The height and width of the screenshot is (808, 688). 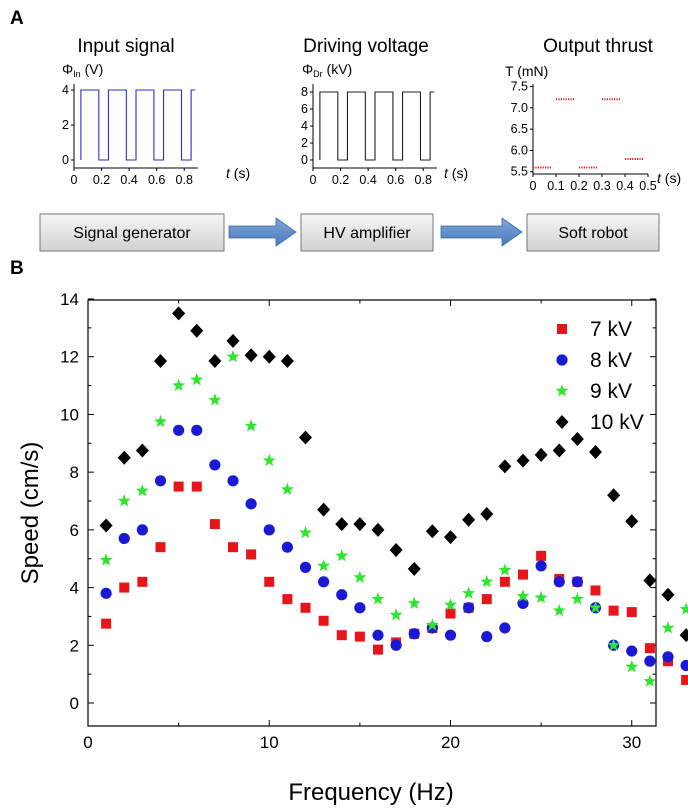 I want to click on driving-voltage-plot: 0 2 4 6 8 0 0.2 0.4 0.6 0.8, so click(x=369, y=135).